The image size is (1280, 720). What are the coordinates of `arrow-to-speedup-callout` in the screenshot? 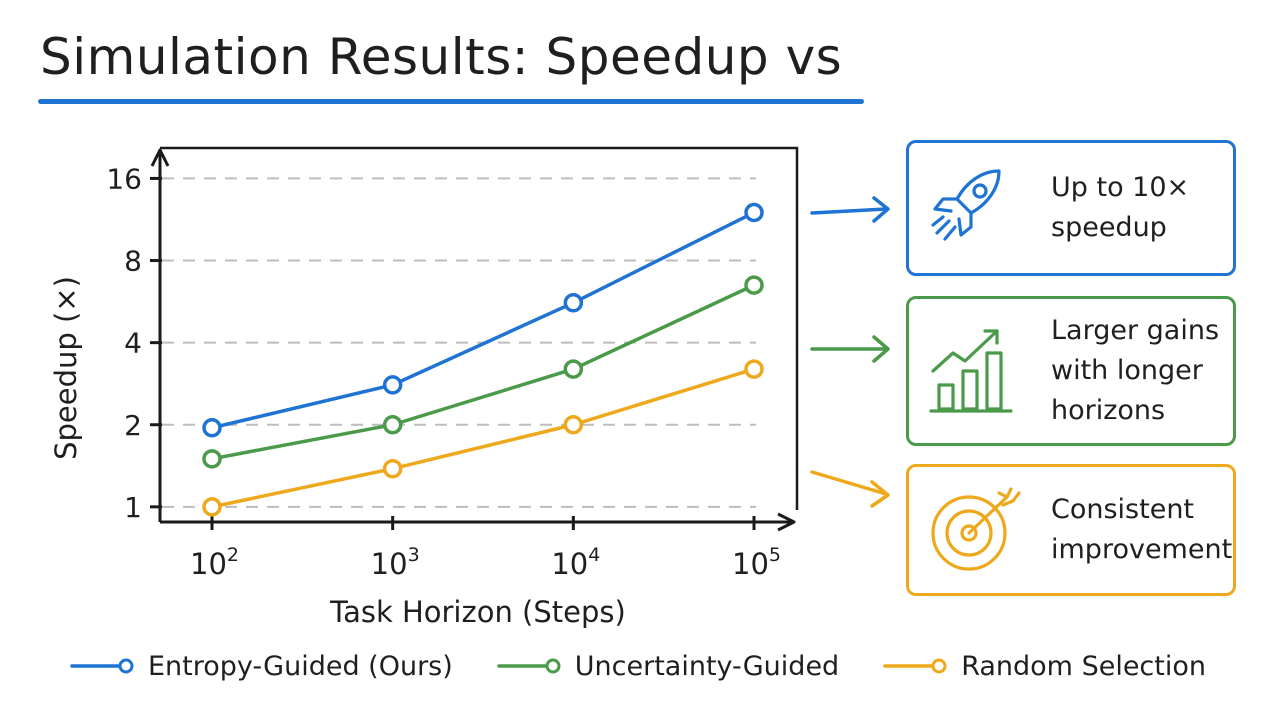 It's located at (850, 209).